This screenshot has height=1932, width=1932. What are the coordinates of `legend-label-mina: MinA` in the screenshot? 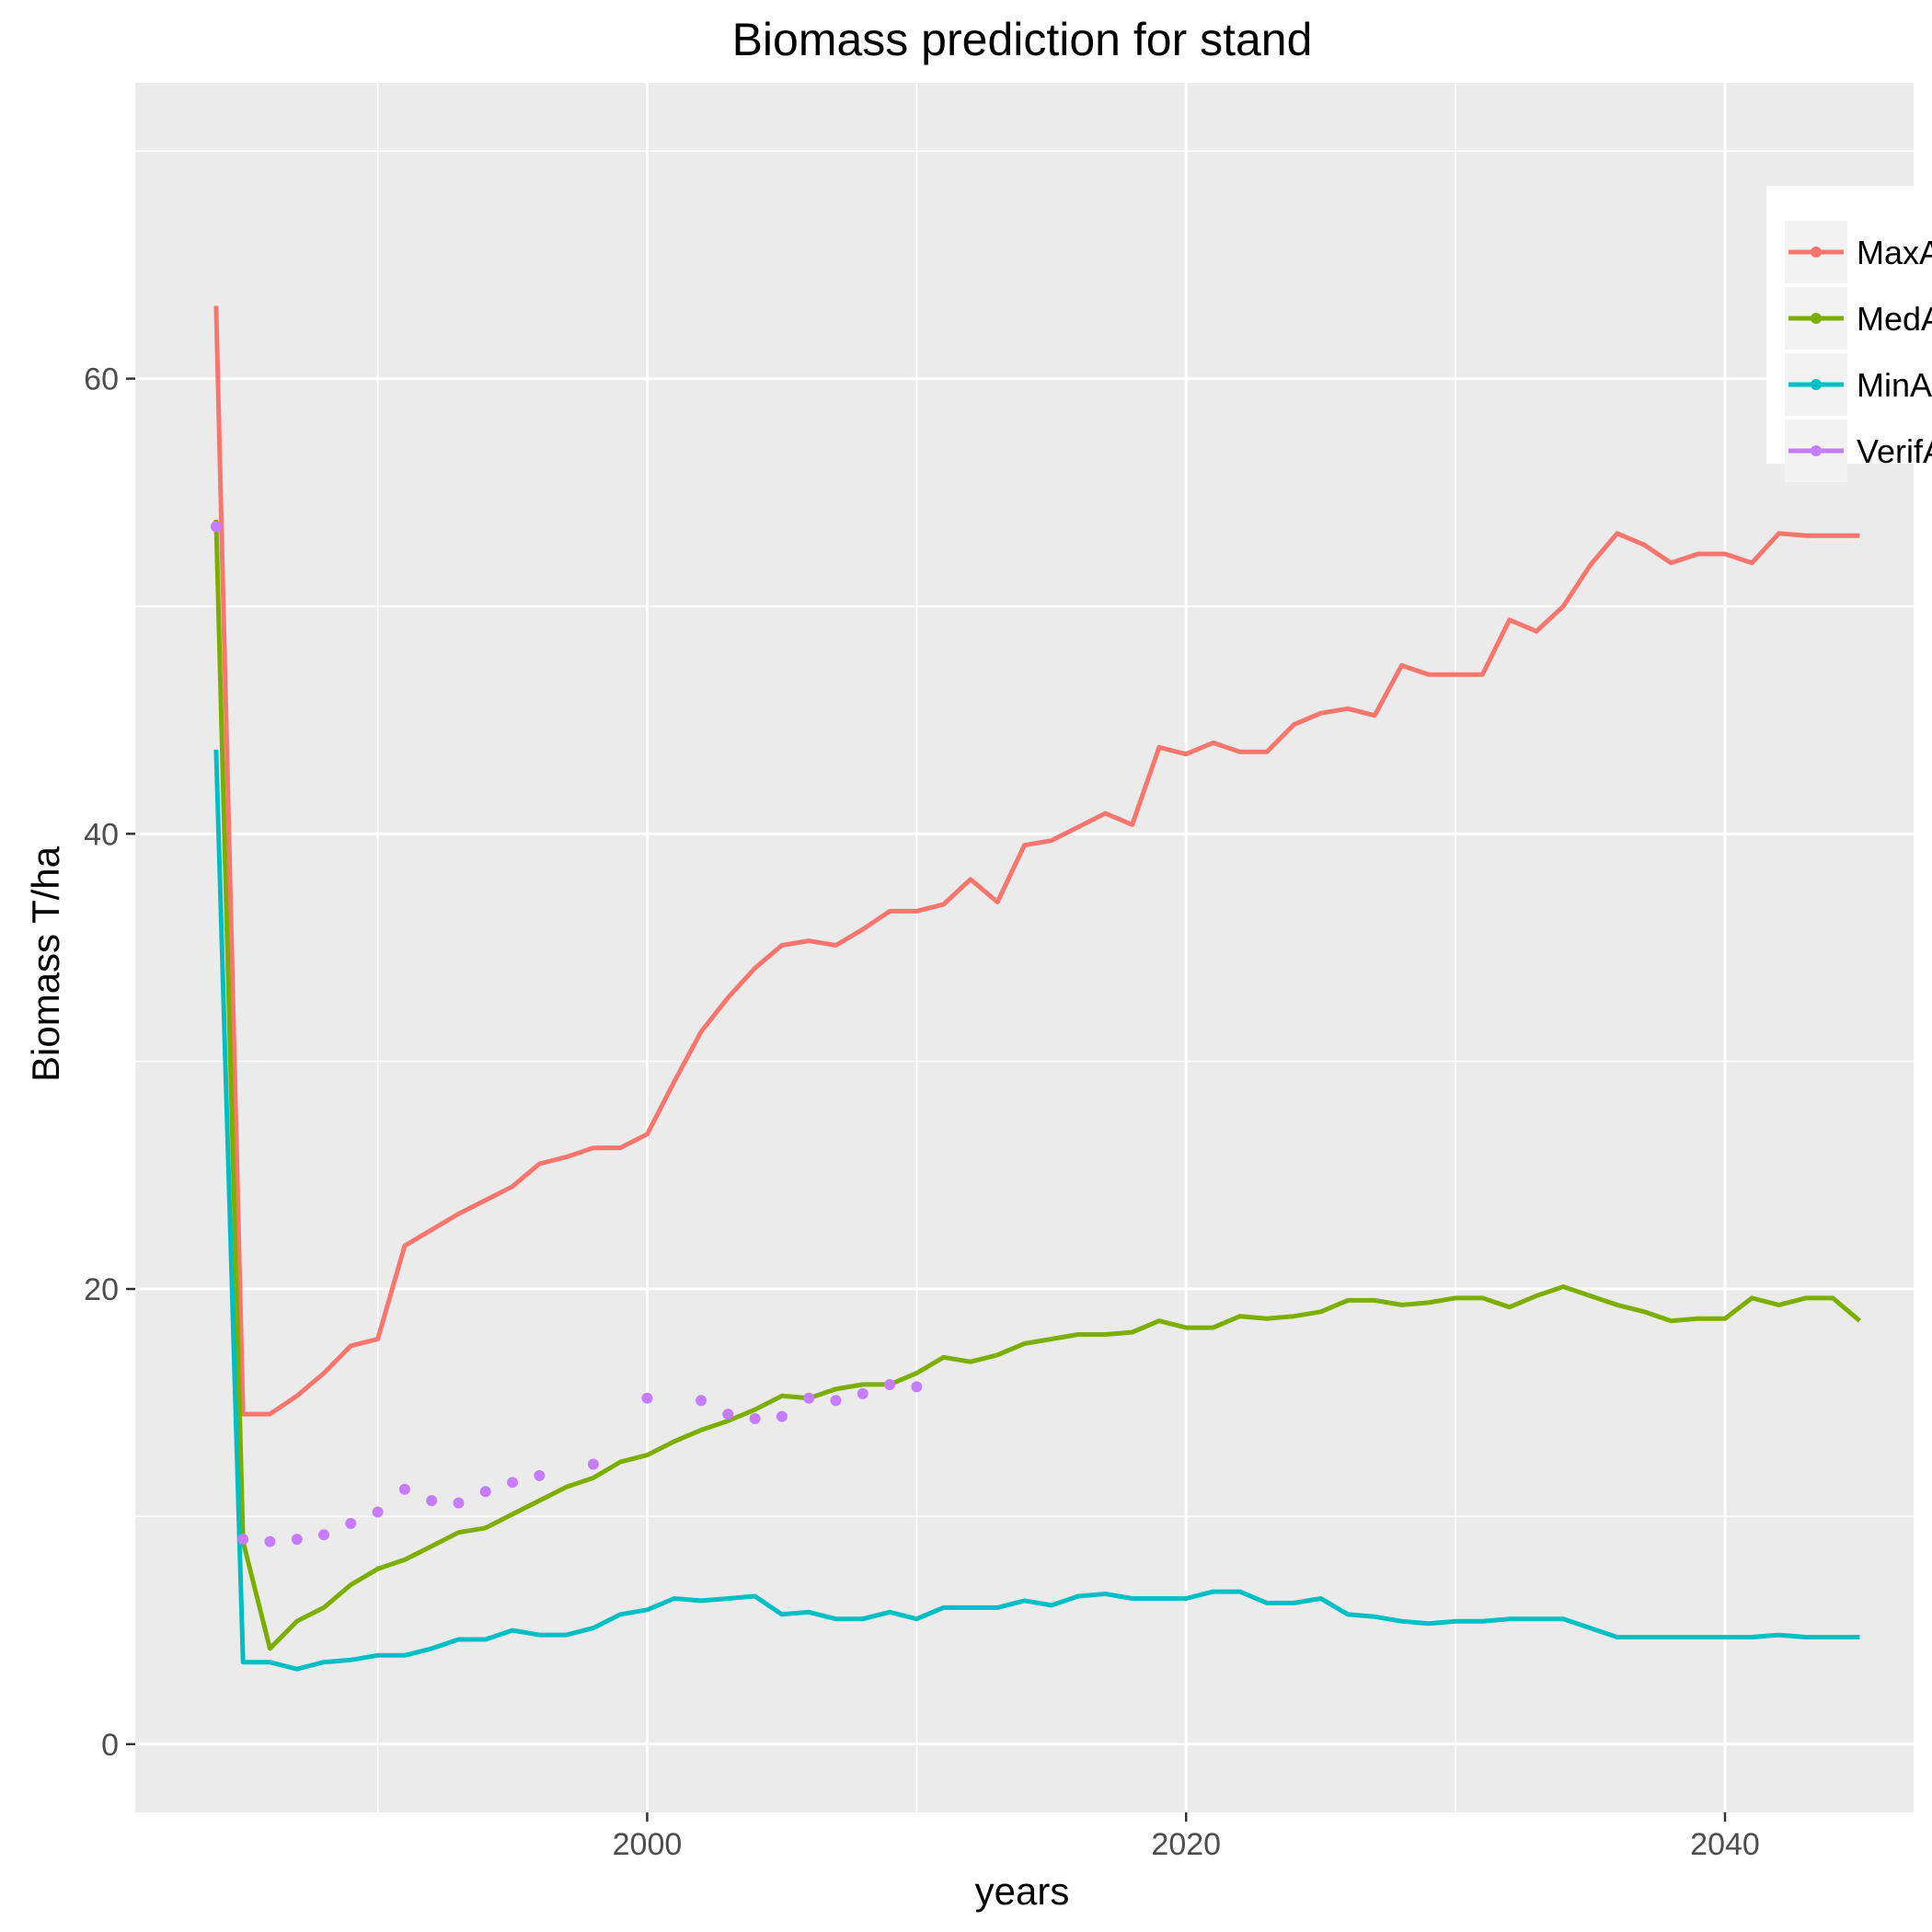 It's located at (1894, 385).